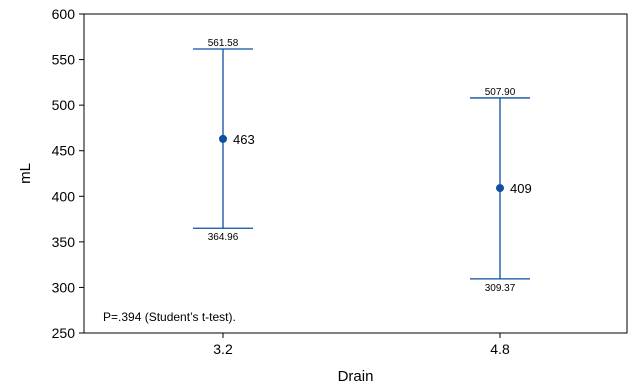 The width and height of the screenshot is (640, 387). Describe the element at coordinates (223, 237) in the screenshot. I see `lower-bound-label: 364.96` at that location.